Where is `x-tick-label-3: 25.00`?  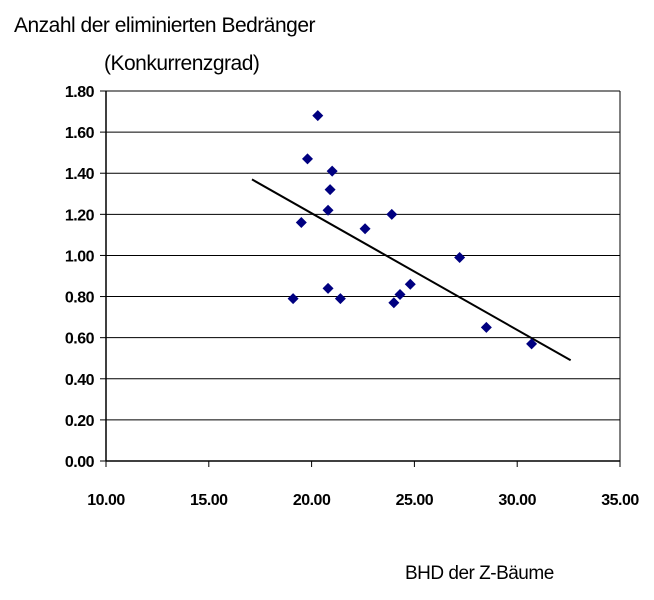 x-tick-label-3: 25.00 is located at coordinates (415, 500).